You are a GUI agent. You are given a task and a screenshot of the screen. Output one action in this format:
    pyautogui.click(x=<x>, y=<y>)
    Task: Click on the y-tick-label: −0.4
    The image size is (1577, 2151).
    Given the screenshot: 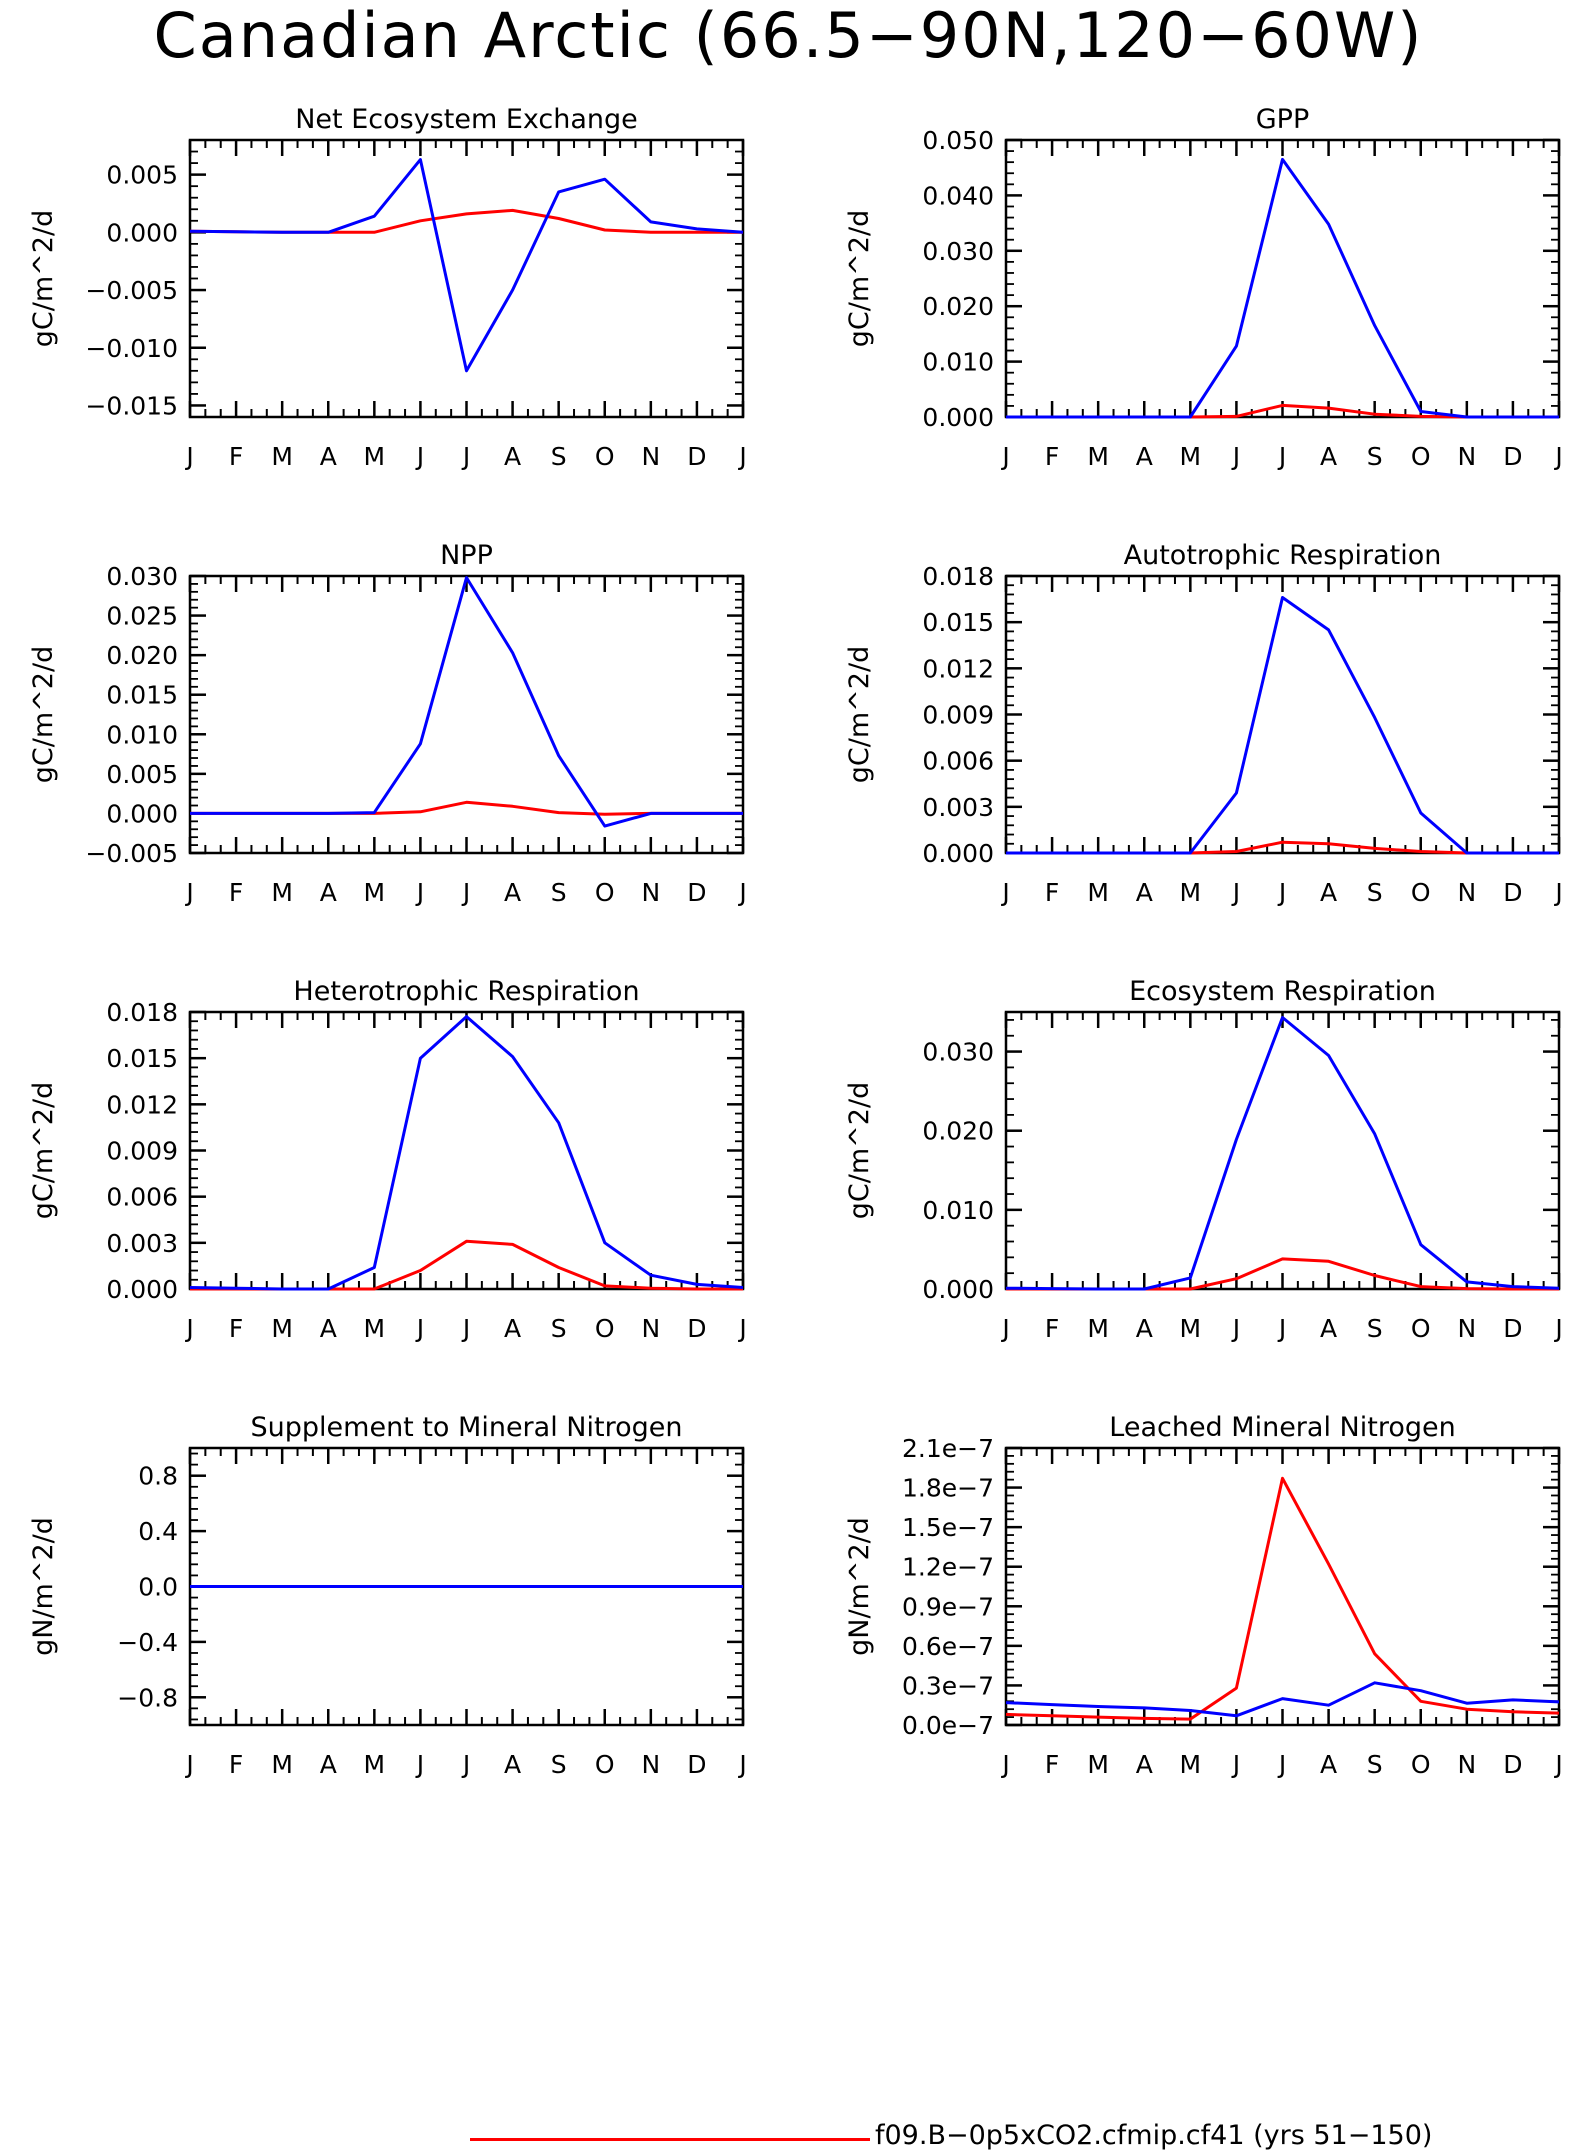 What is the action you would take?
    pyautogui.click(x=147, y=1642)
    